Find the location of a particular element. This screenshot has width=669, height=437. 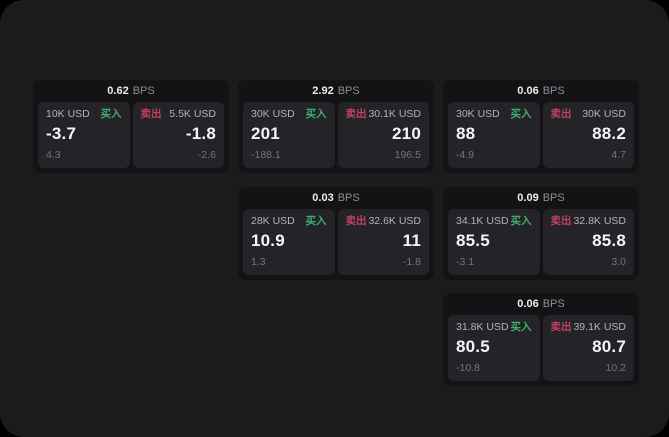

sell-notional: 32.6K USD is located at coordinates (394, 221).